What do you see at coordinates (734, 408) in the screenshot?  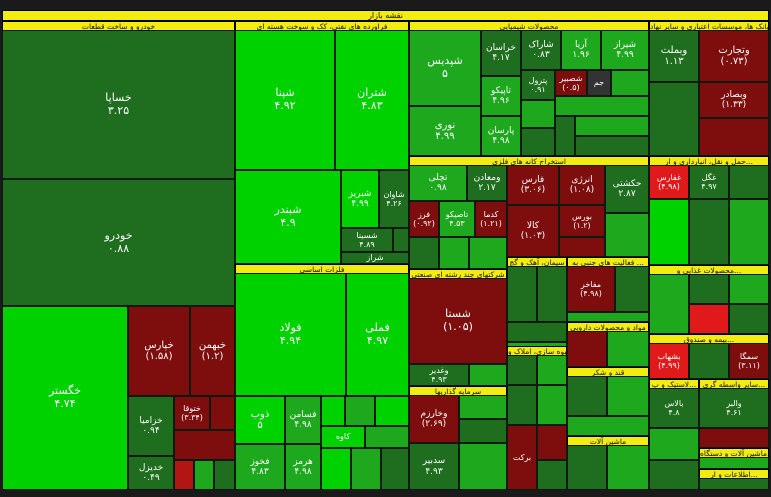 I see `tile-dalbar: والبر ۴.۶۱` at bounding box center [734, 408].